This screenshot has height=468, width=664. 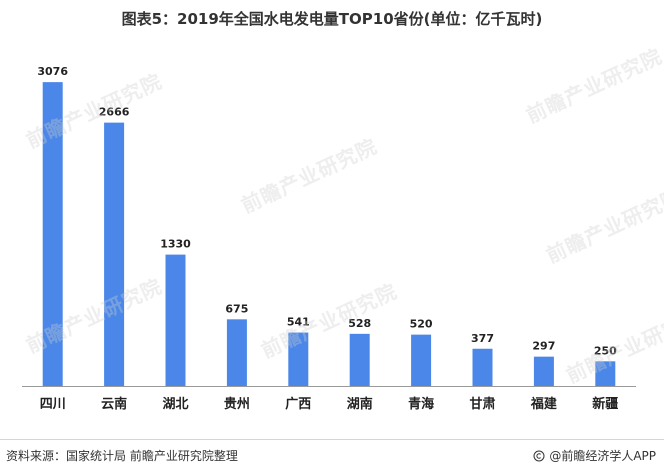 I want to click on data-label-7: 377, so click(x=482, y=338).